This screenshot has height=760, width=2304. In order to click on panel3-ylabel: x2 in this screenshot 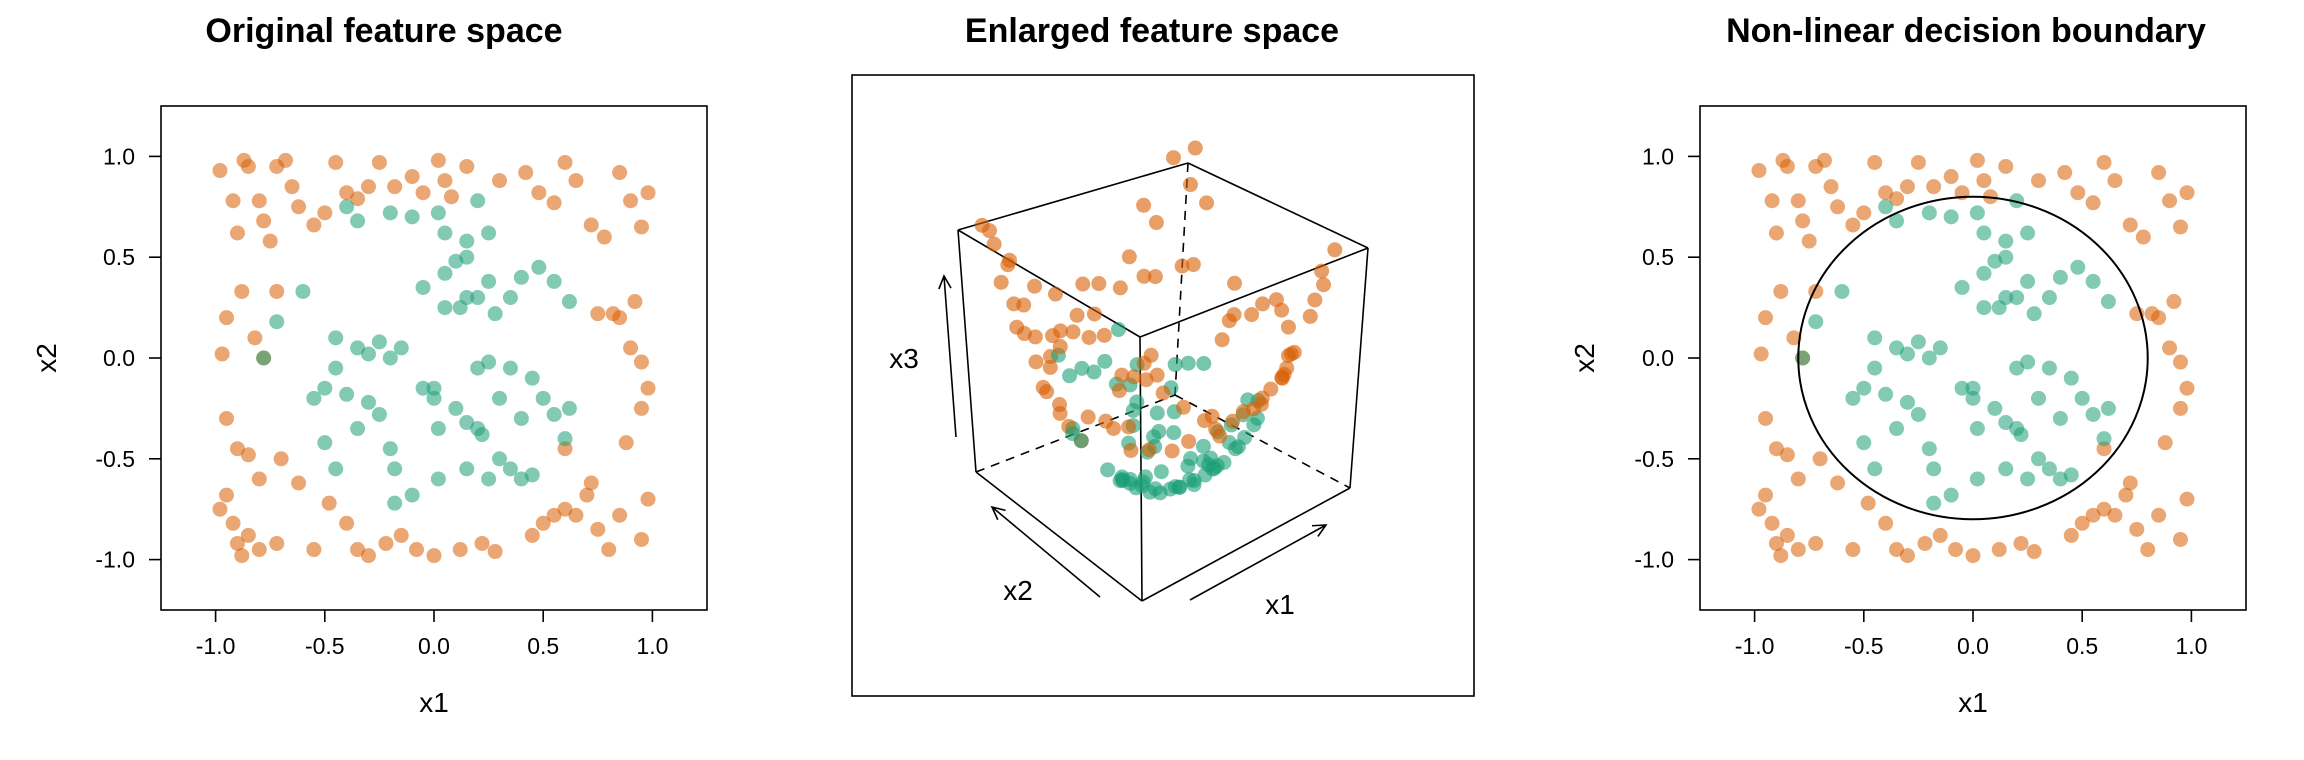, I will do `click(1584, 358)`.